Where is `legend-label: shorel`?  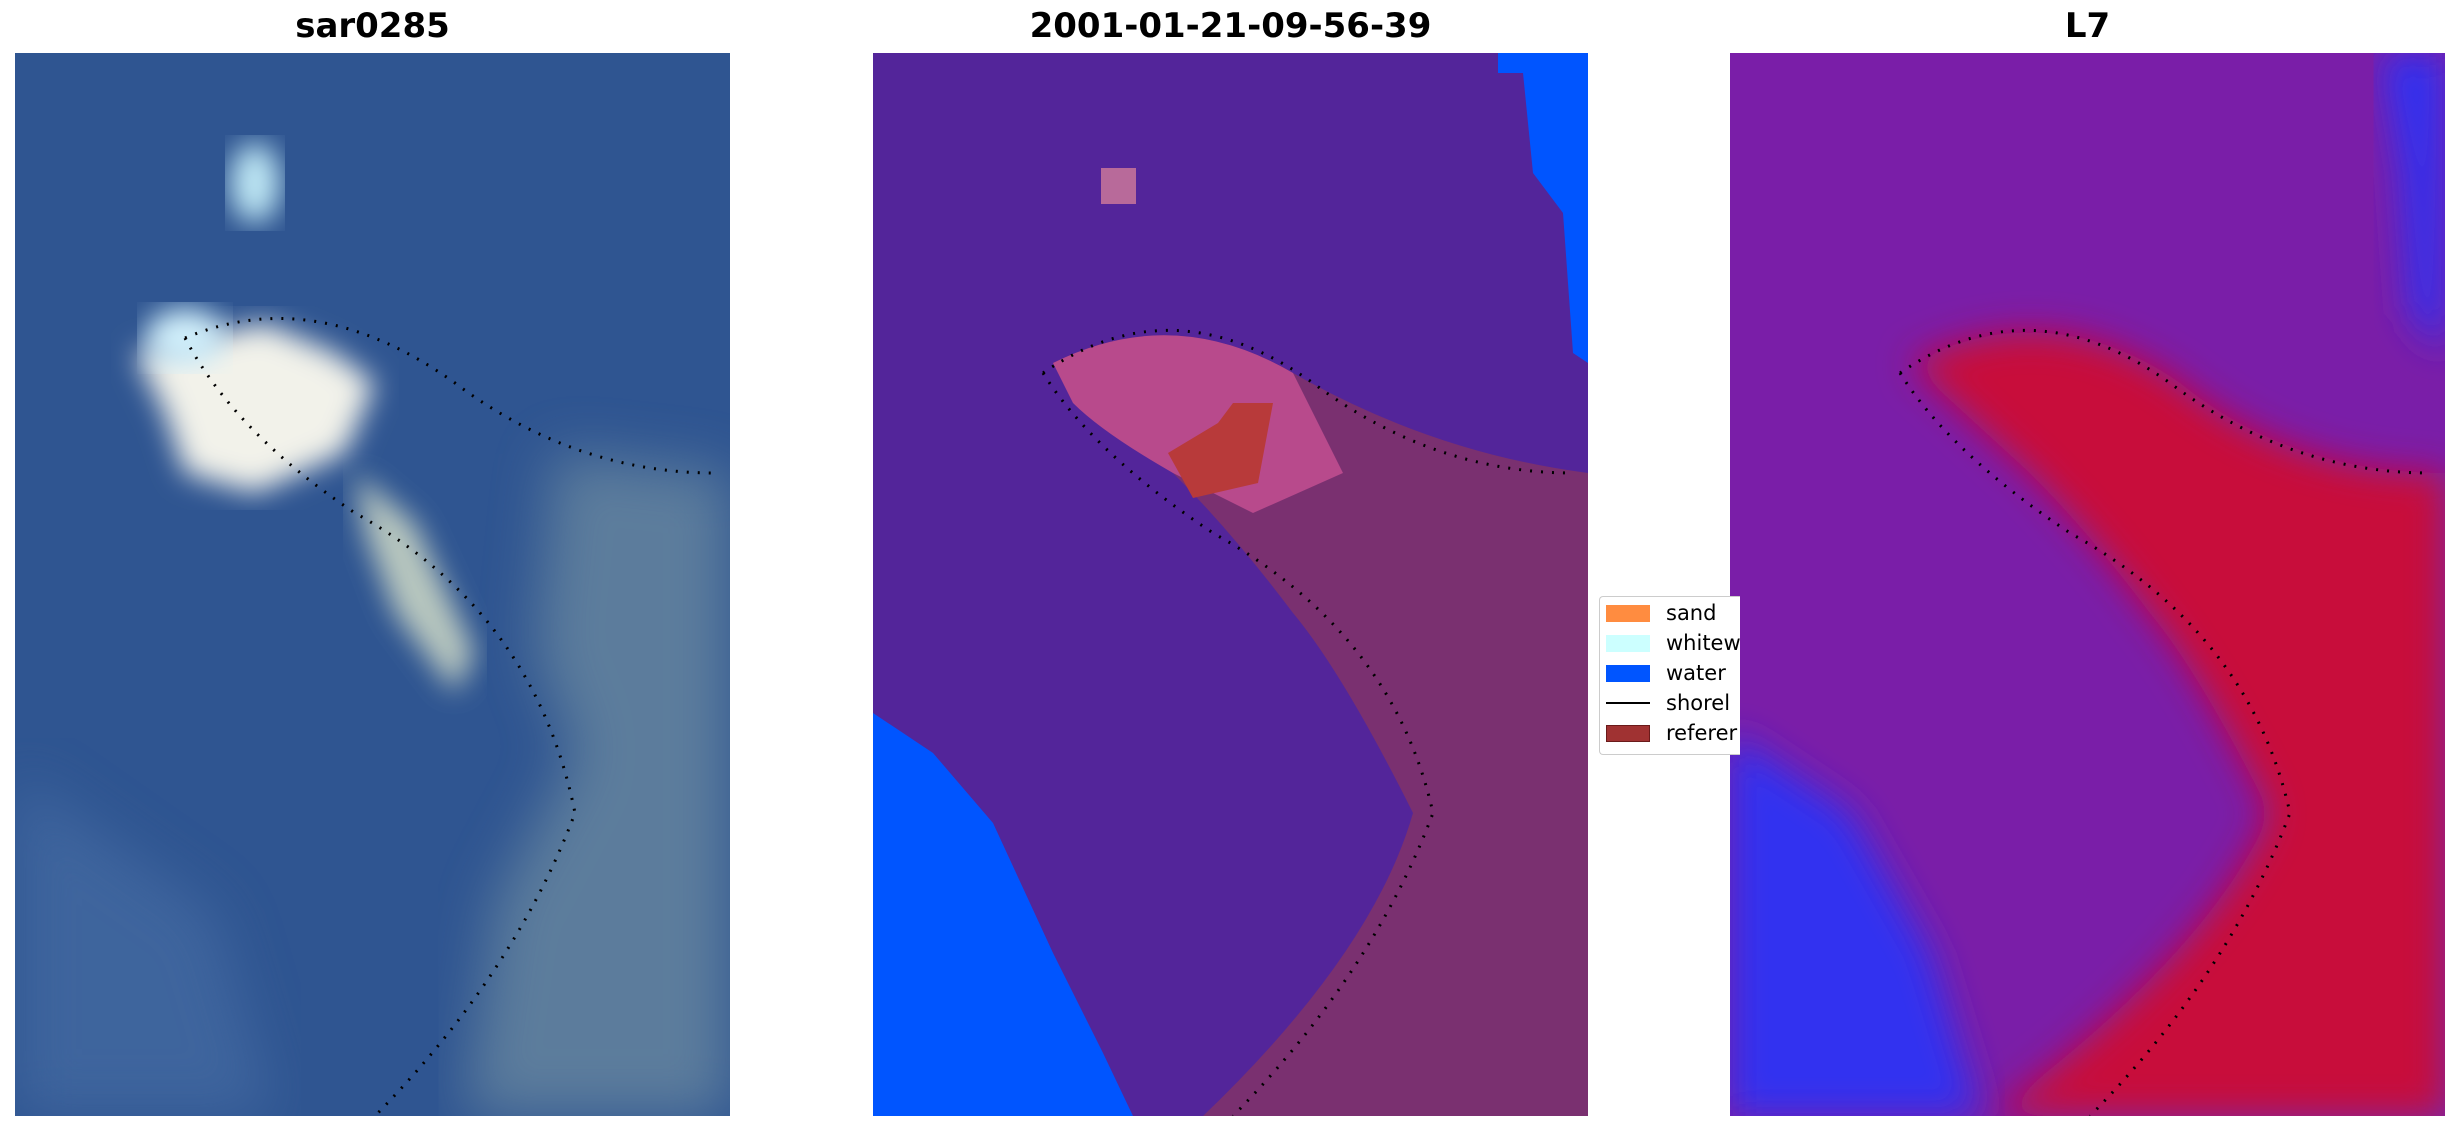 legend-label: shorel is located at coordinates (1698, 703).